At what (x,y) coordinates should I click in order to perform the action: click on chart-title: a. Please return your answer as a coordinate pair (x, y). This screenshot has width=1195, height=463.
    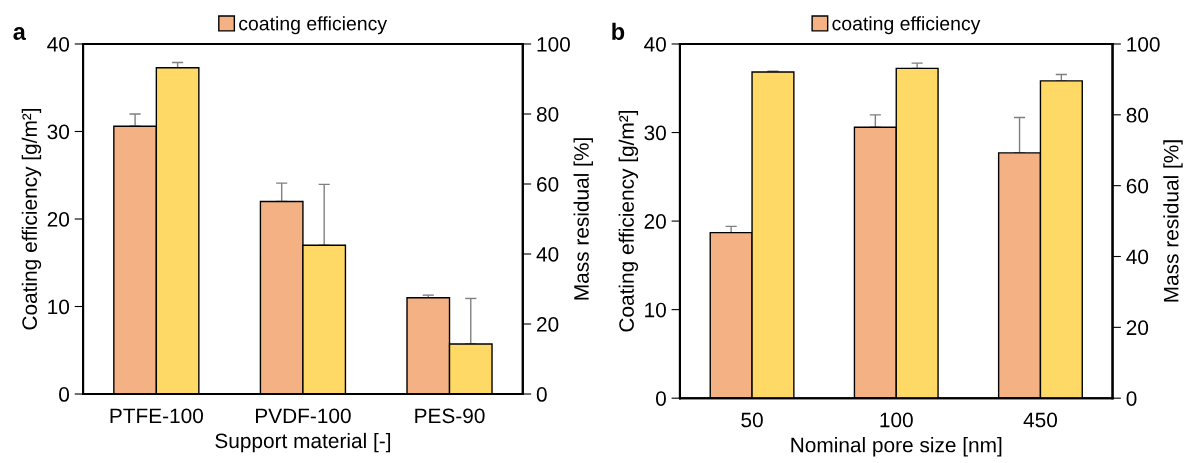
    Looking at the image, I should click on (19, 34).